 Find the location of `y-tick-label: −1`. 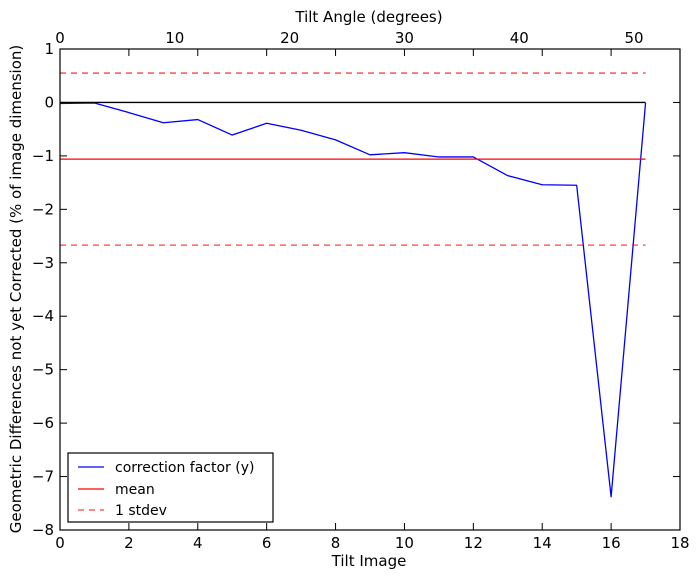

y-tick-label: −1 is located at coordinates (43, 156).